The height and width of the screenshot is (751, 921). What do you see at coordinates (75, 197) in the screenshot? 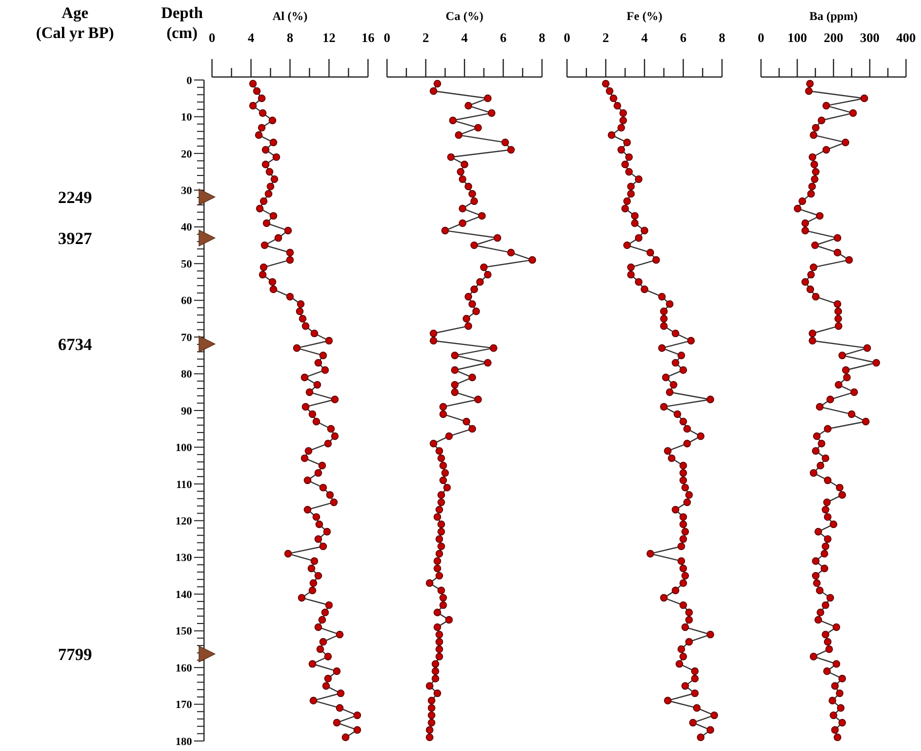
I see `text: 2249` at bounding box center [75, 197].